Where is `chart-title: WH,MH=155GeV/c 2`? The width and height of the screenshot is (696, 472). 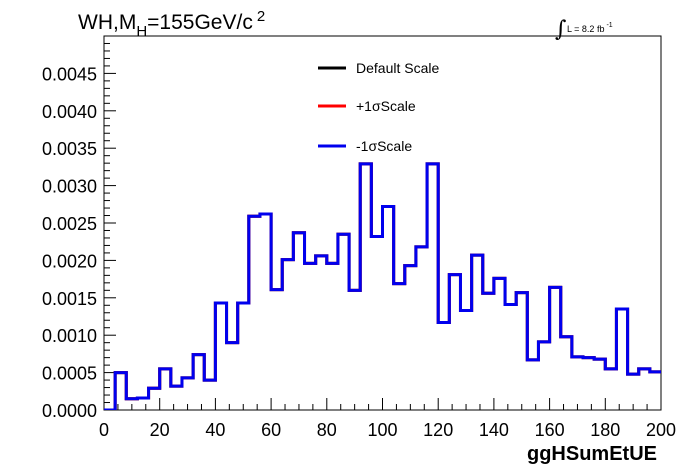 chart-title: WH,MH=155GeV/c 2 is located at coordinates (171, 24).